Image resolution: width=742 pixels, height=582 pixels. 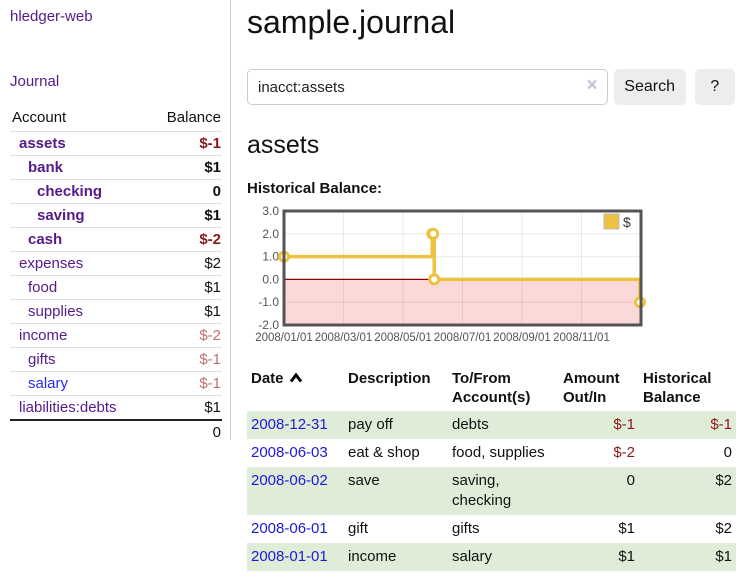 What do you see at coordinates (592, 85) in the screenshot?
I see `clear-search-icon: ×` at bounding box center [592, 85].